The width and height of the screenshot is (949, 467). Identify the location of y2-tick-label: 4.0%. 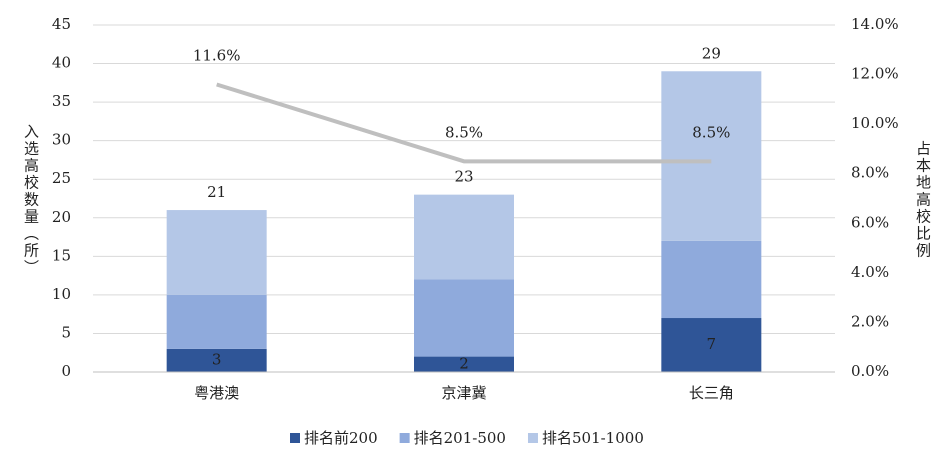
(870, 272).